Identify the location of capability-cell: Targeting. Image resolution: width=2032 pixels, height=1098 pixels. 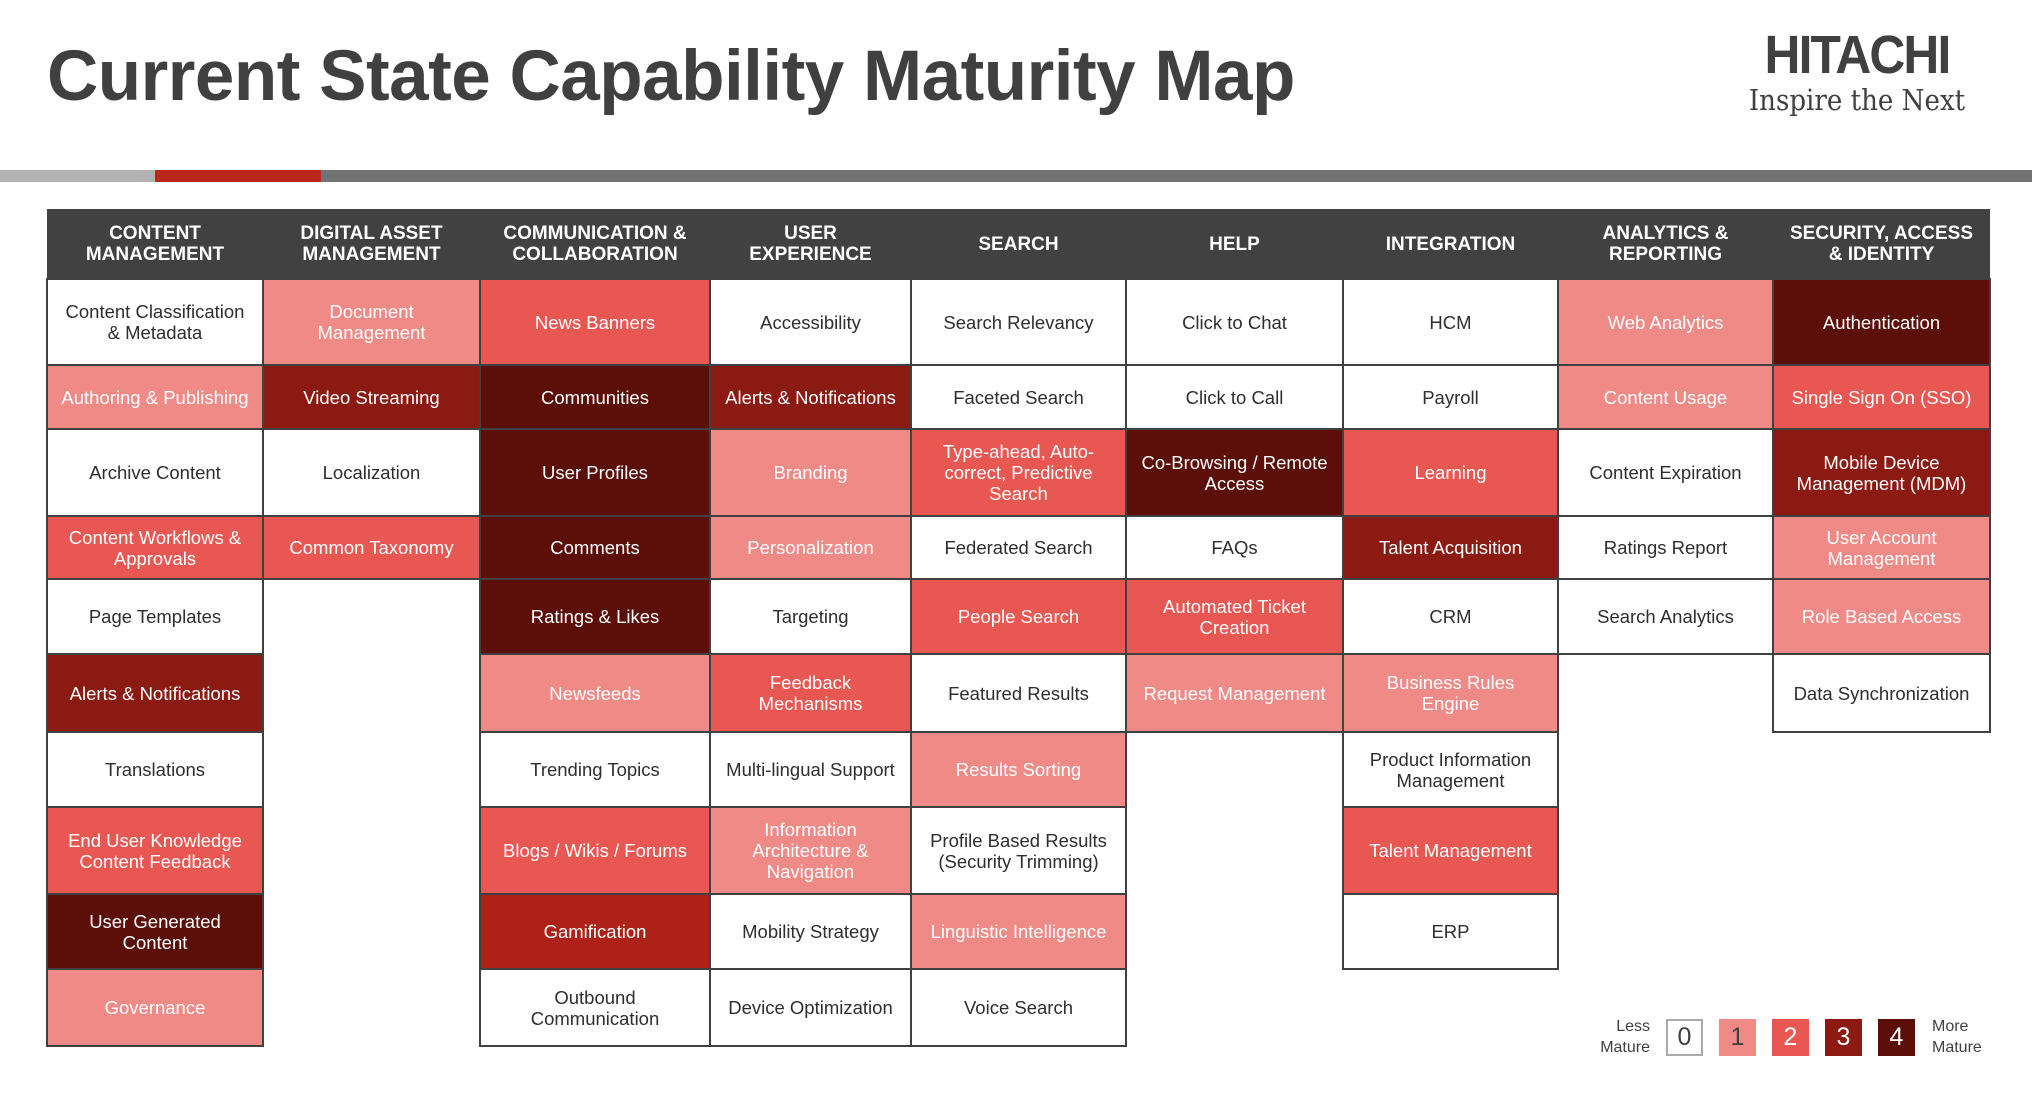
(810, 616).